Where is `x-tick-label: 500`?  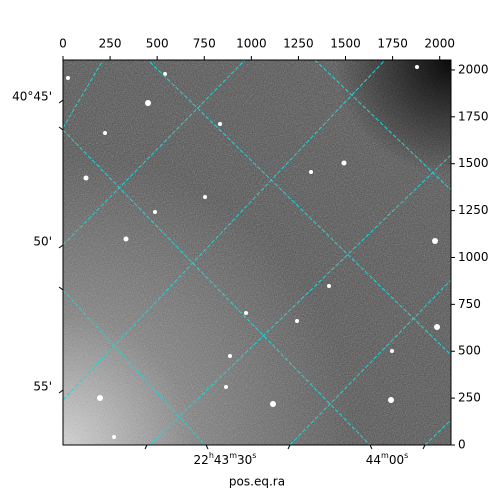
x-tick-label: 500 is located at coordinates (157, 44).